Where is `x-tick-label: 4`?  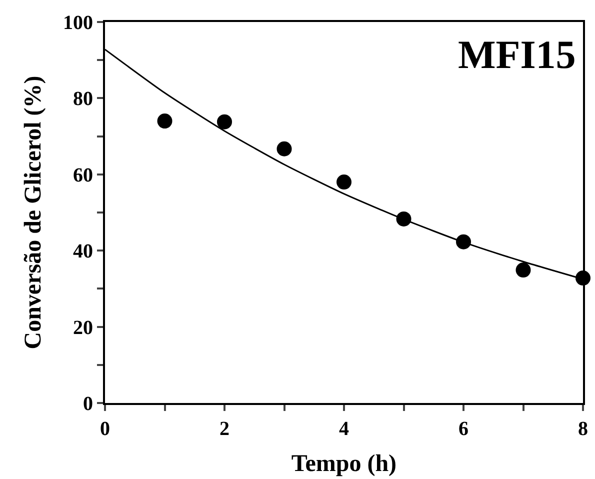
x-tick-label: 4 is located at coordinates (344, 429).